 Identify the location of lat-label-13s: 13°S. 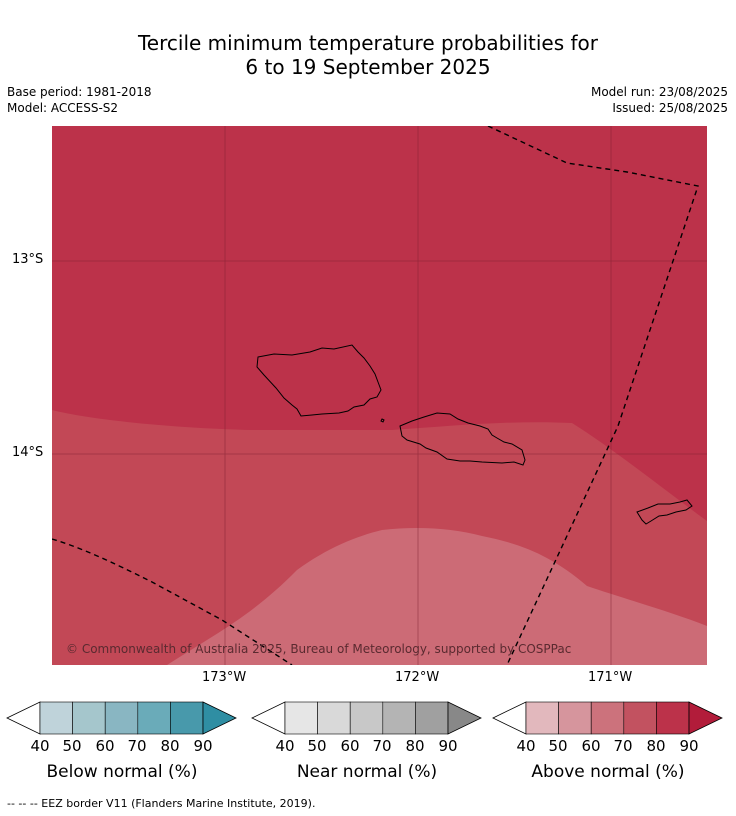
(28, 259).